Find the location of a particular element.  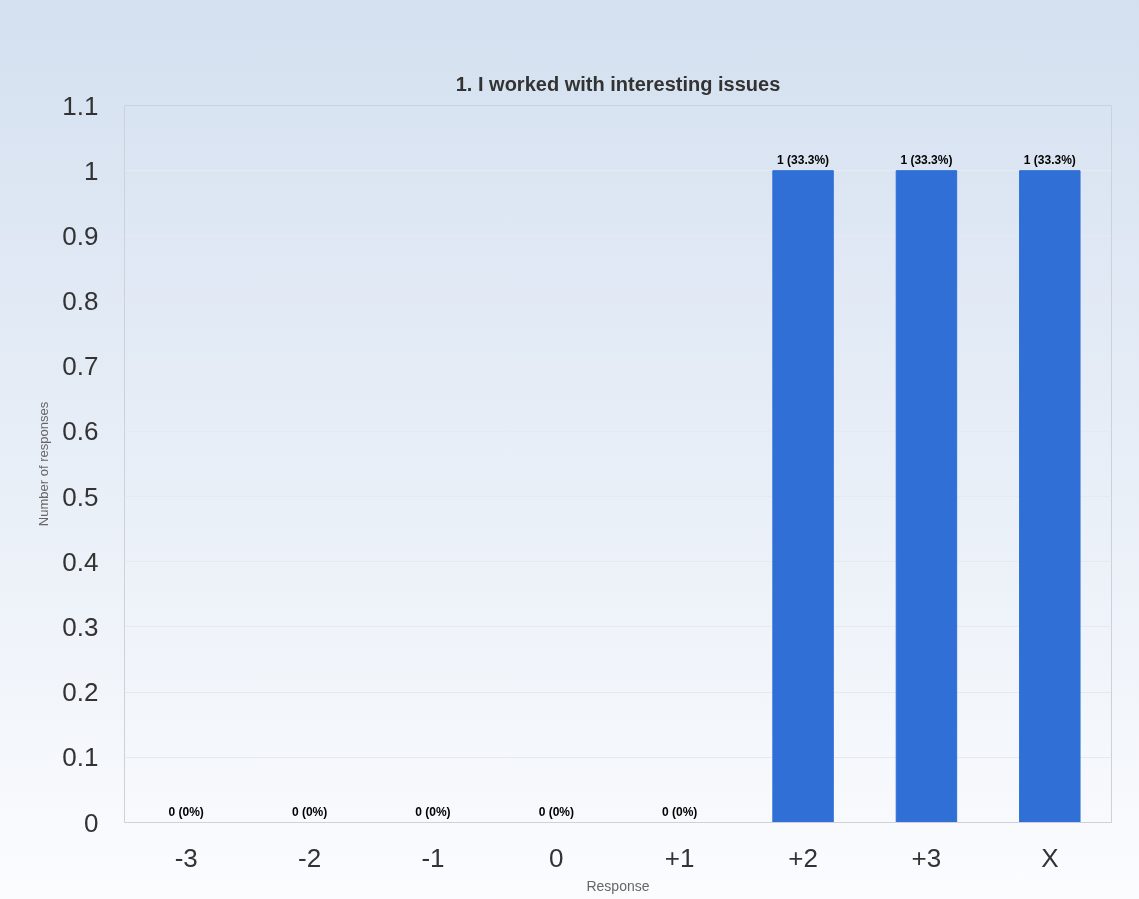

y-tick-label: 0.5 is located at coordinates (80, 496).